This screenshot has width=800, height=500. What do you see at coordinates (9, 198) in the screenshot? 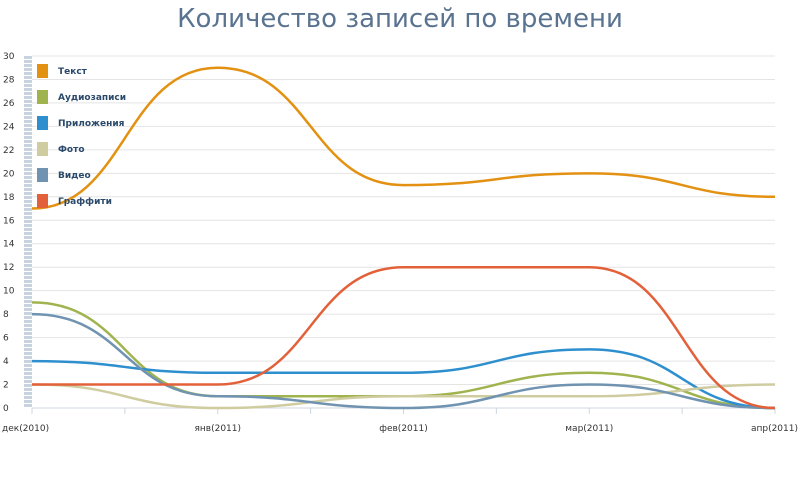
I see `y-tick-label: 18` at bounding box center [9, 198].